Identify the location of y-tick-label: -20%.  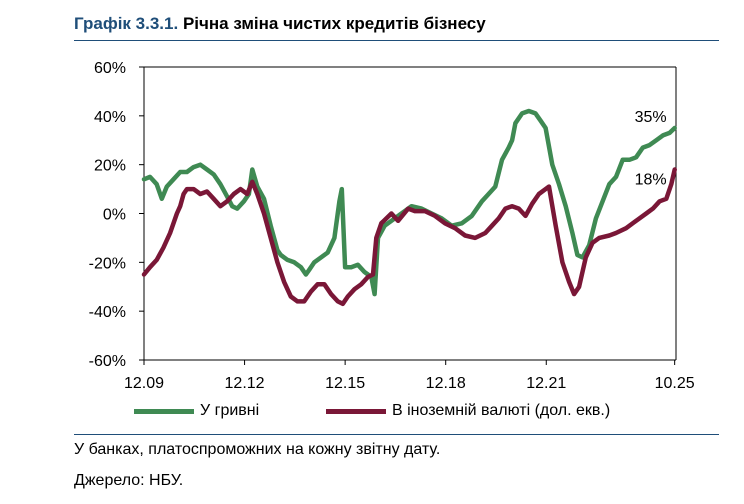
(107, 263).